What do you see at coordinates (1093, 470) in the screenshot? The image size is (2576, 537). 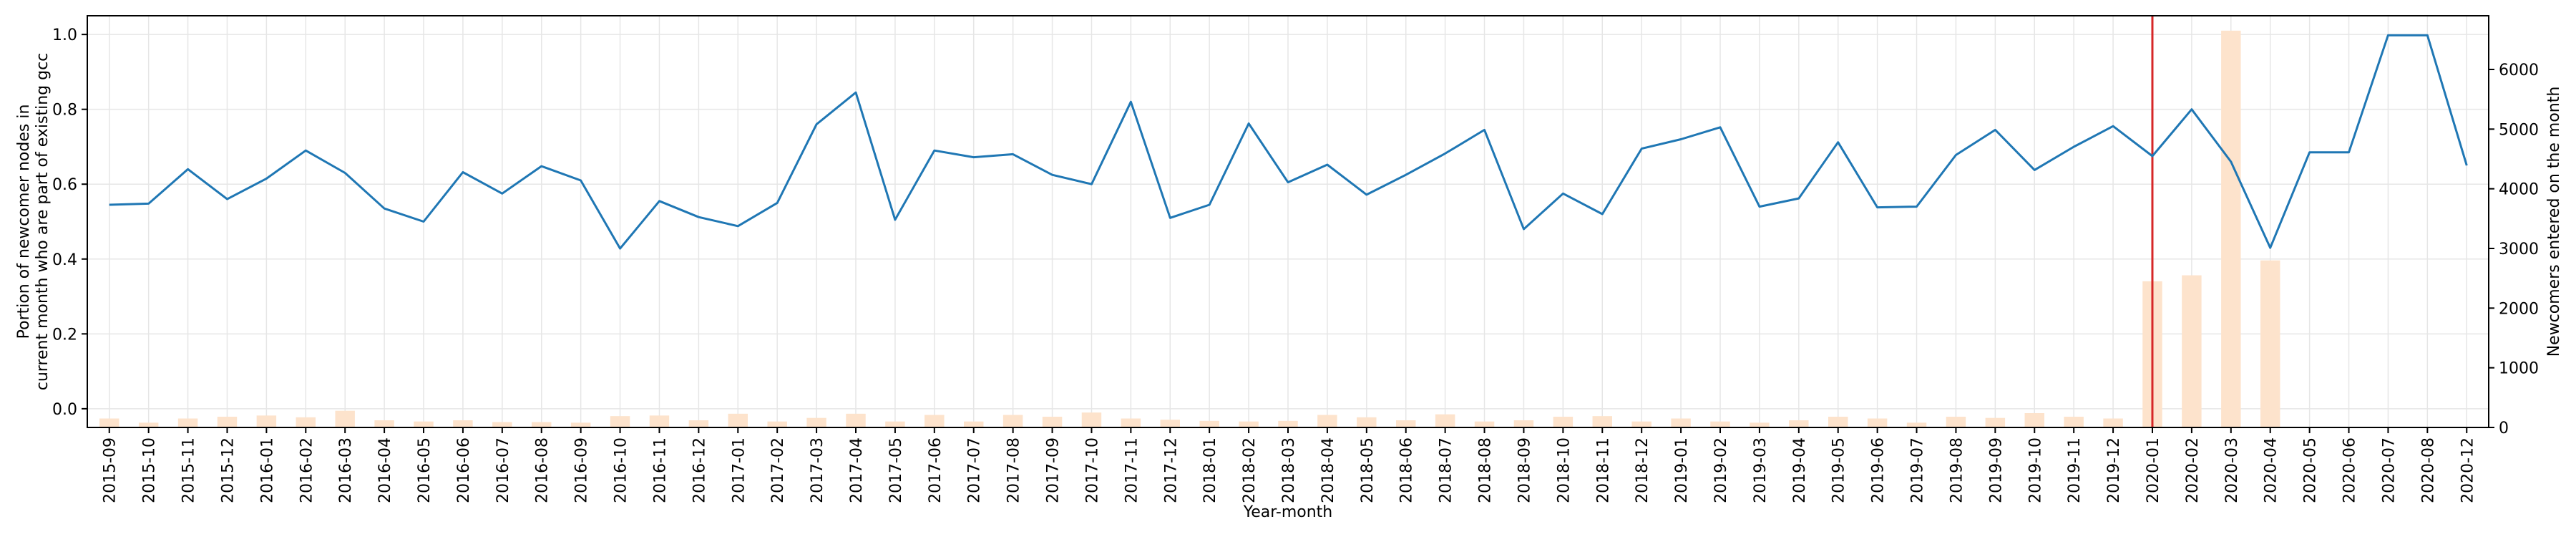 I see `x-tick-label: 2017-10` at bounding box center [1093, 470].